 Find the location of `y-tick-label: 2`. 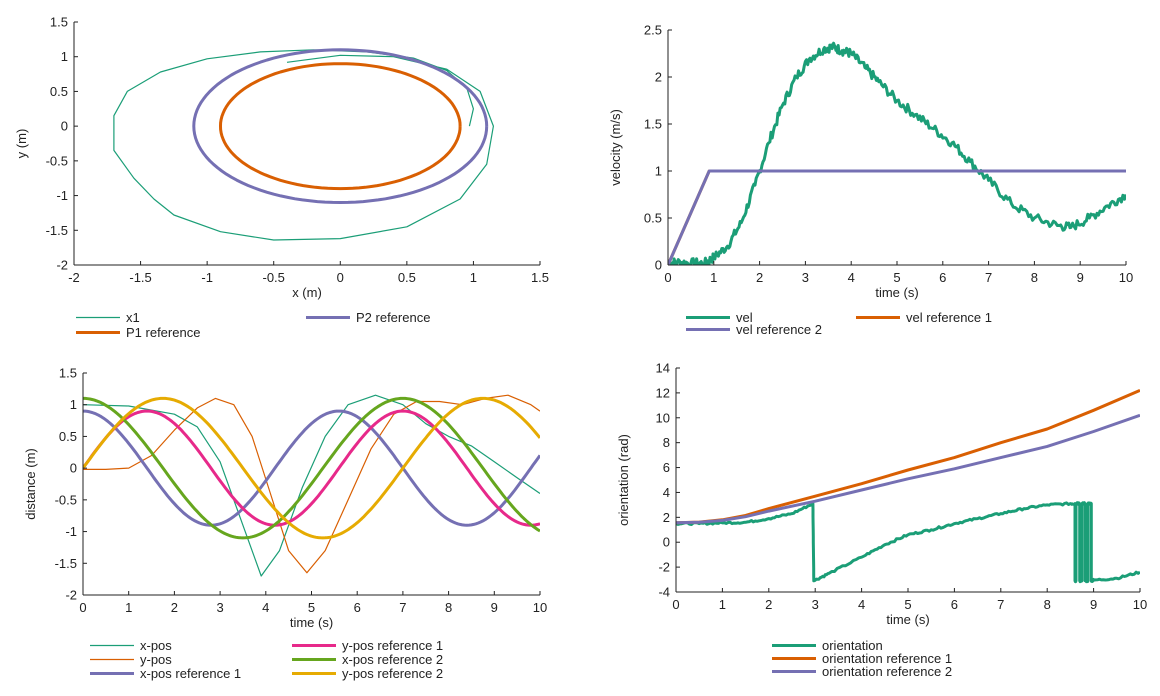

y-tick-label: 2 is located at coordinates (666, 517).